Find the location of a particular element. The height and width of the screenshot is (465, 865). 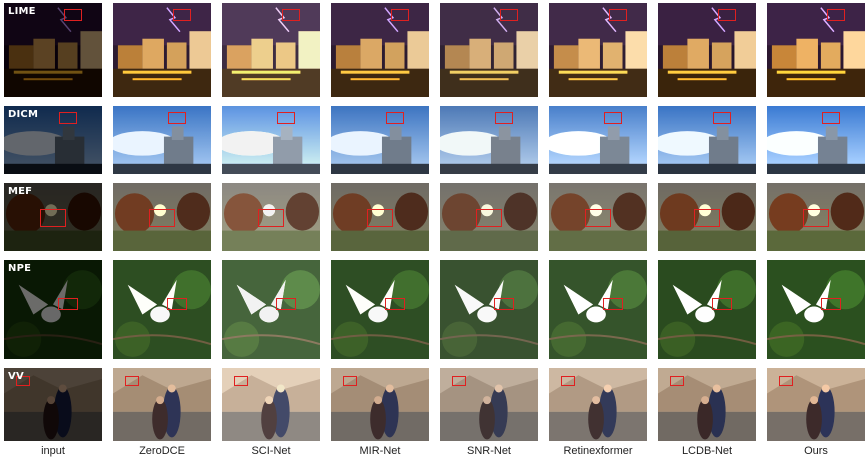

image-dicm-retinexformer is located at coordinates (598, 140).